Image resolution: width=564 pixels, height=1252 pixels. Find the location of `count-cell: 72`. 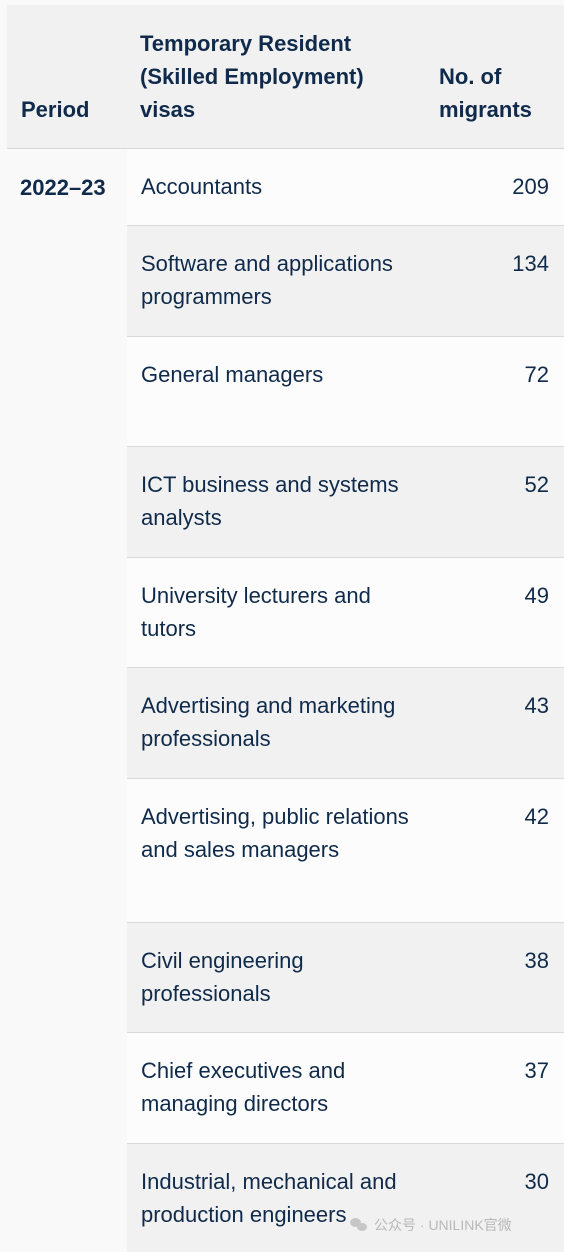

count-cell: 72 is located at coordinates (536, 374).